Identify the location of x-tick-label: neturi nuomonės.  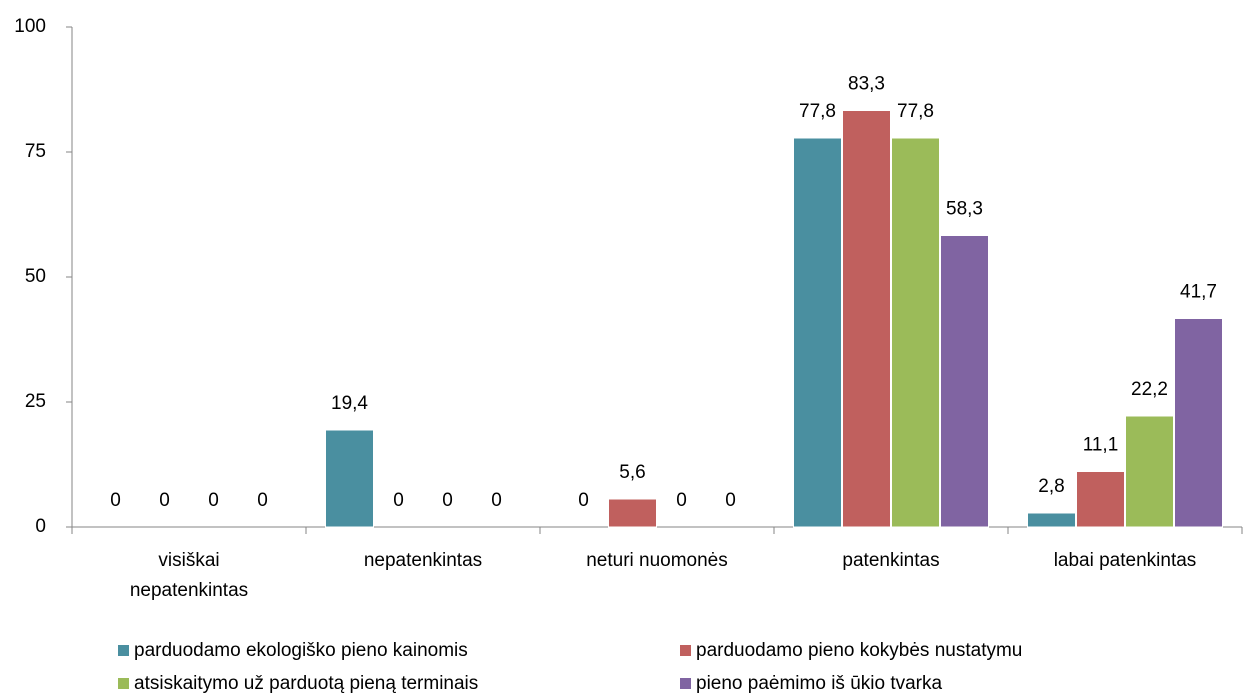
(657, 560).